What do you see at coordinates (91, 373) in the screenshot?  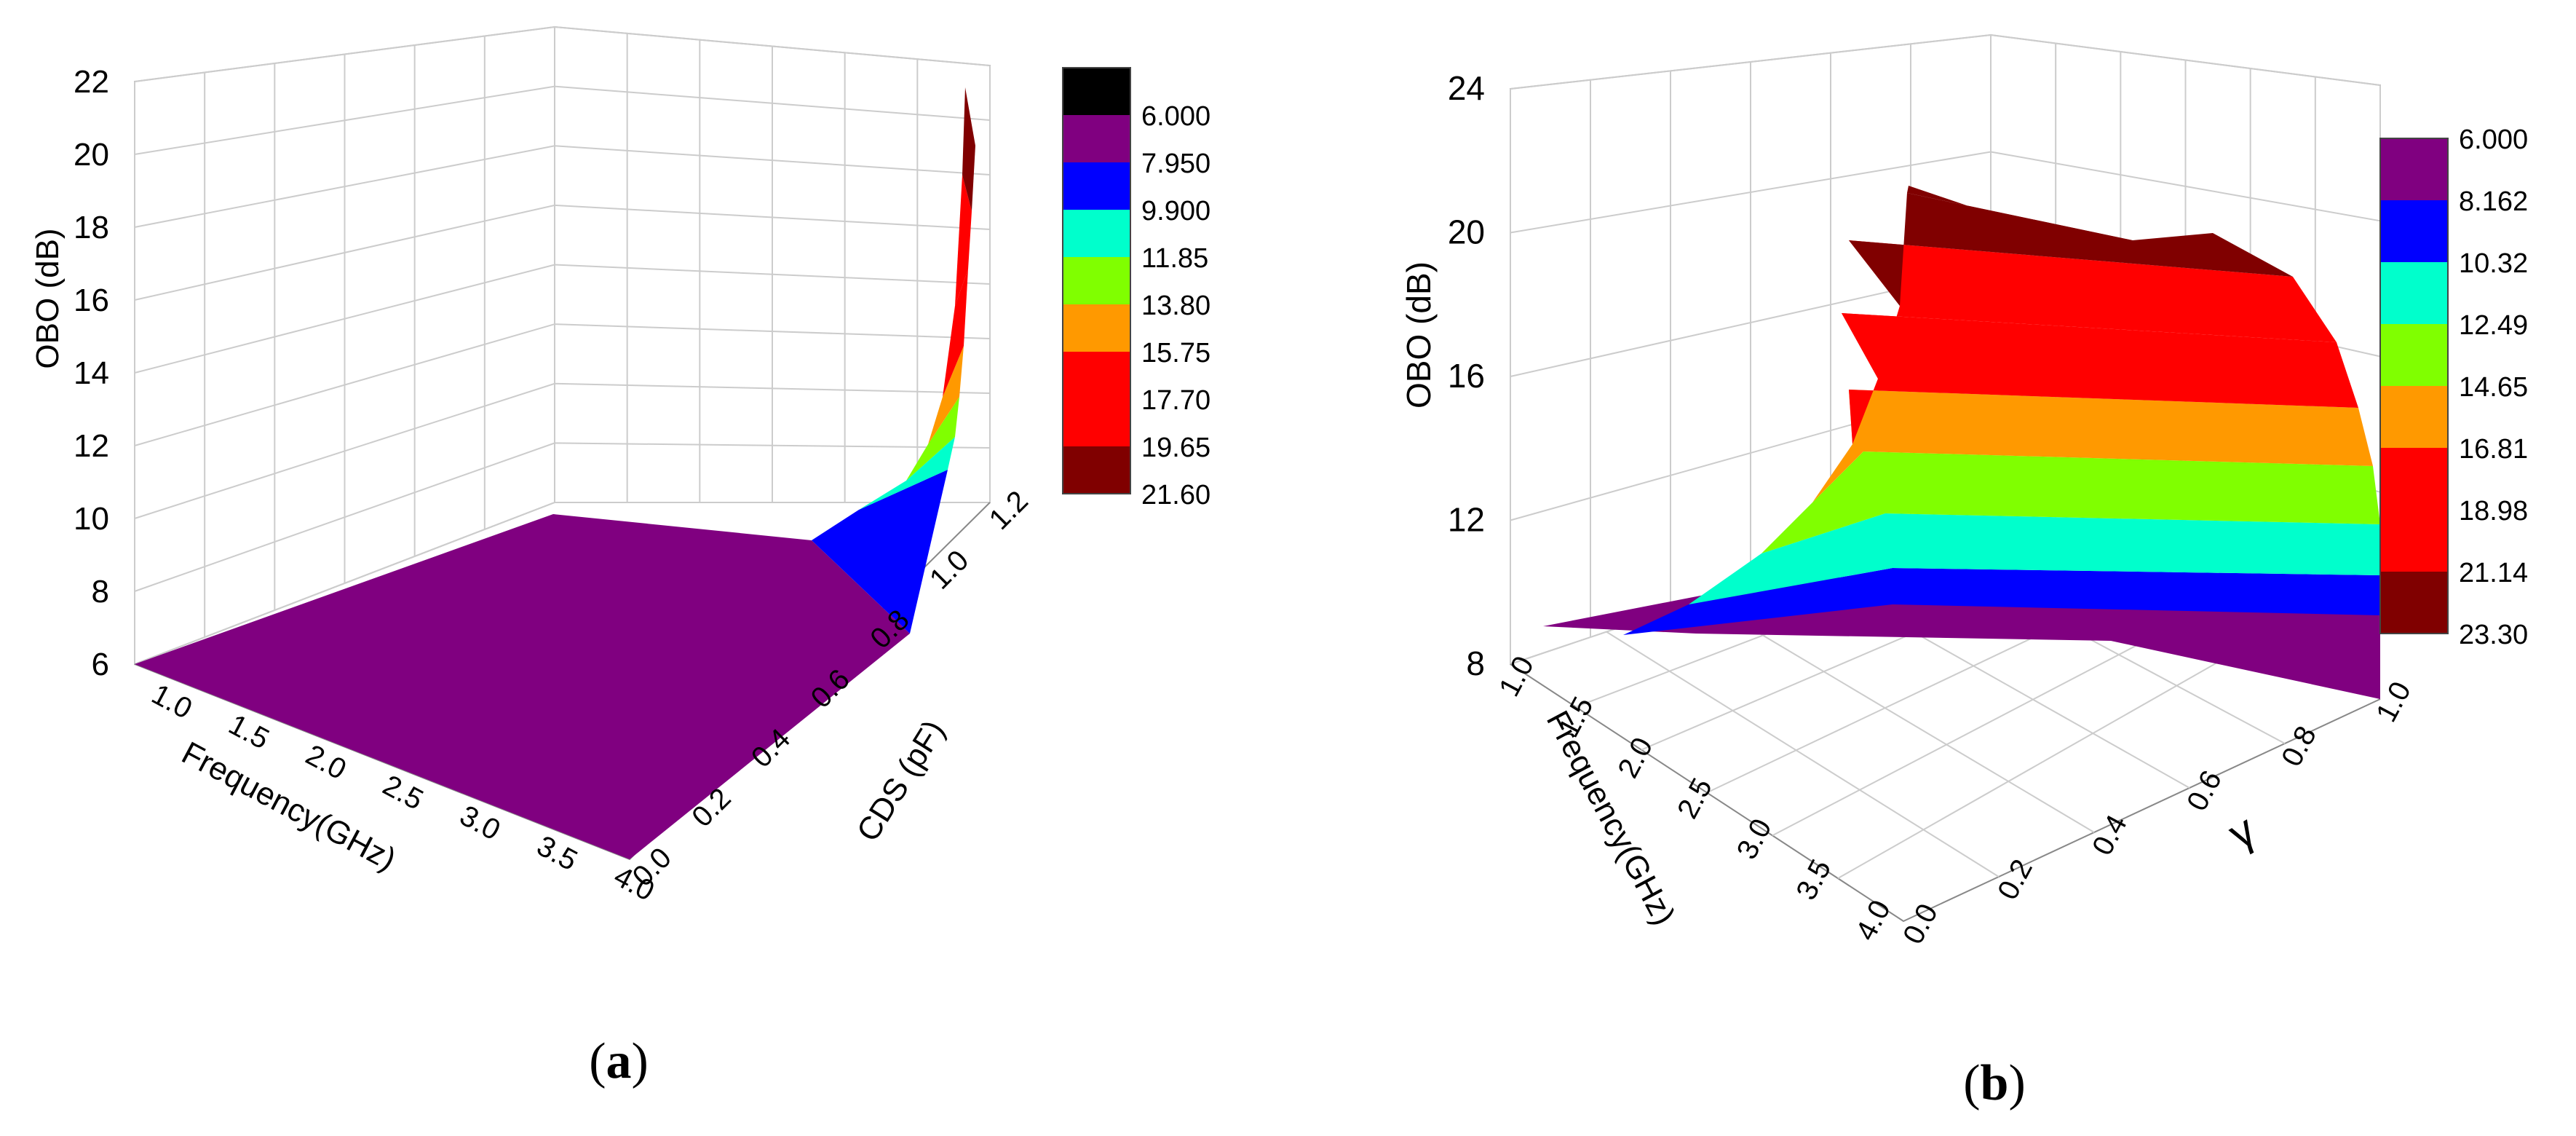 I see `panel-a-z-tick: 14` at bounding box center [91, 373].